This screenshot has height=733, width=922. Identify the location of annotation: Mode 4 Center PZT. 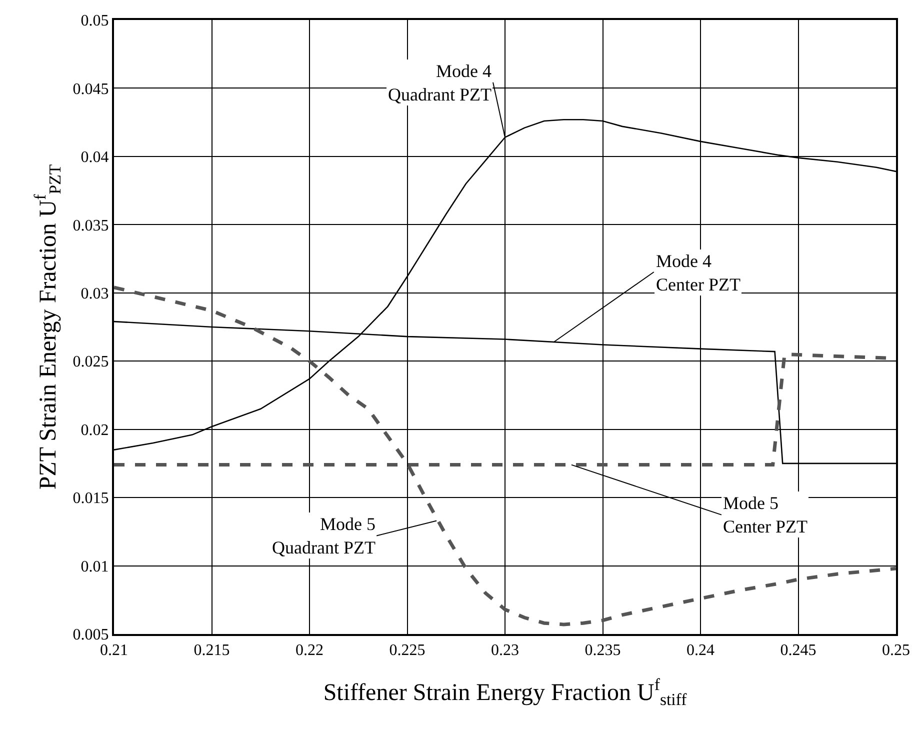
(698, 272).